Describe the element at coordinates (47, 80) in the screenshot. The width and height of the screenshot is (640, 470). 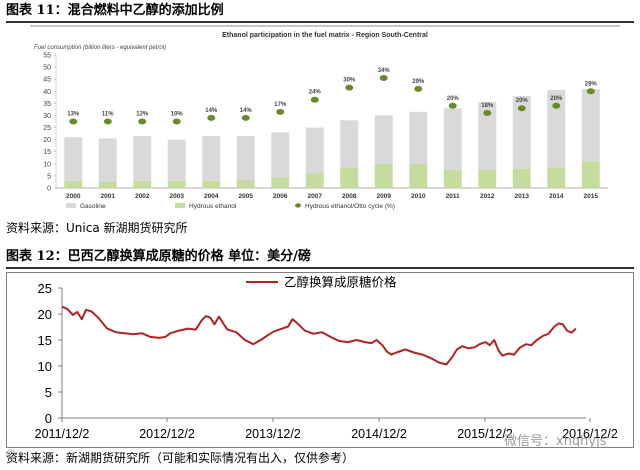
I see `chart1-ytick-label: 45` at that location.